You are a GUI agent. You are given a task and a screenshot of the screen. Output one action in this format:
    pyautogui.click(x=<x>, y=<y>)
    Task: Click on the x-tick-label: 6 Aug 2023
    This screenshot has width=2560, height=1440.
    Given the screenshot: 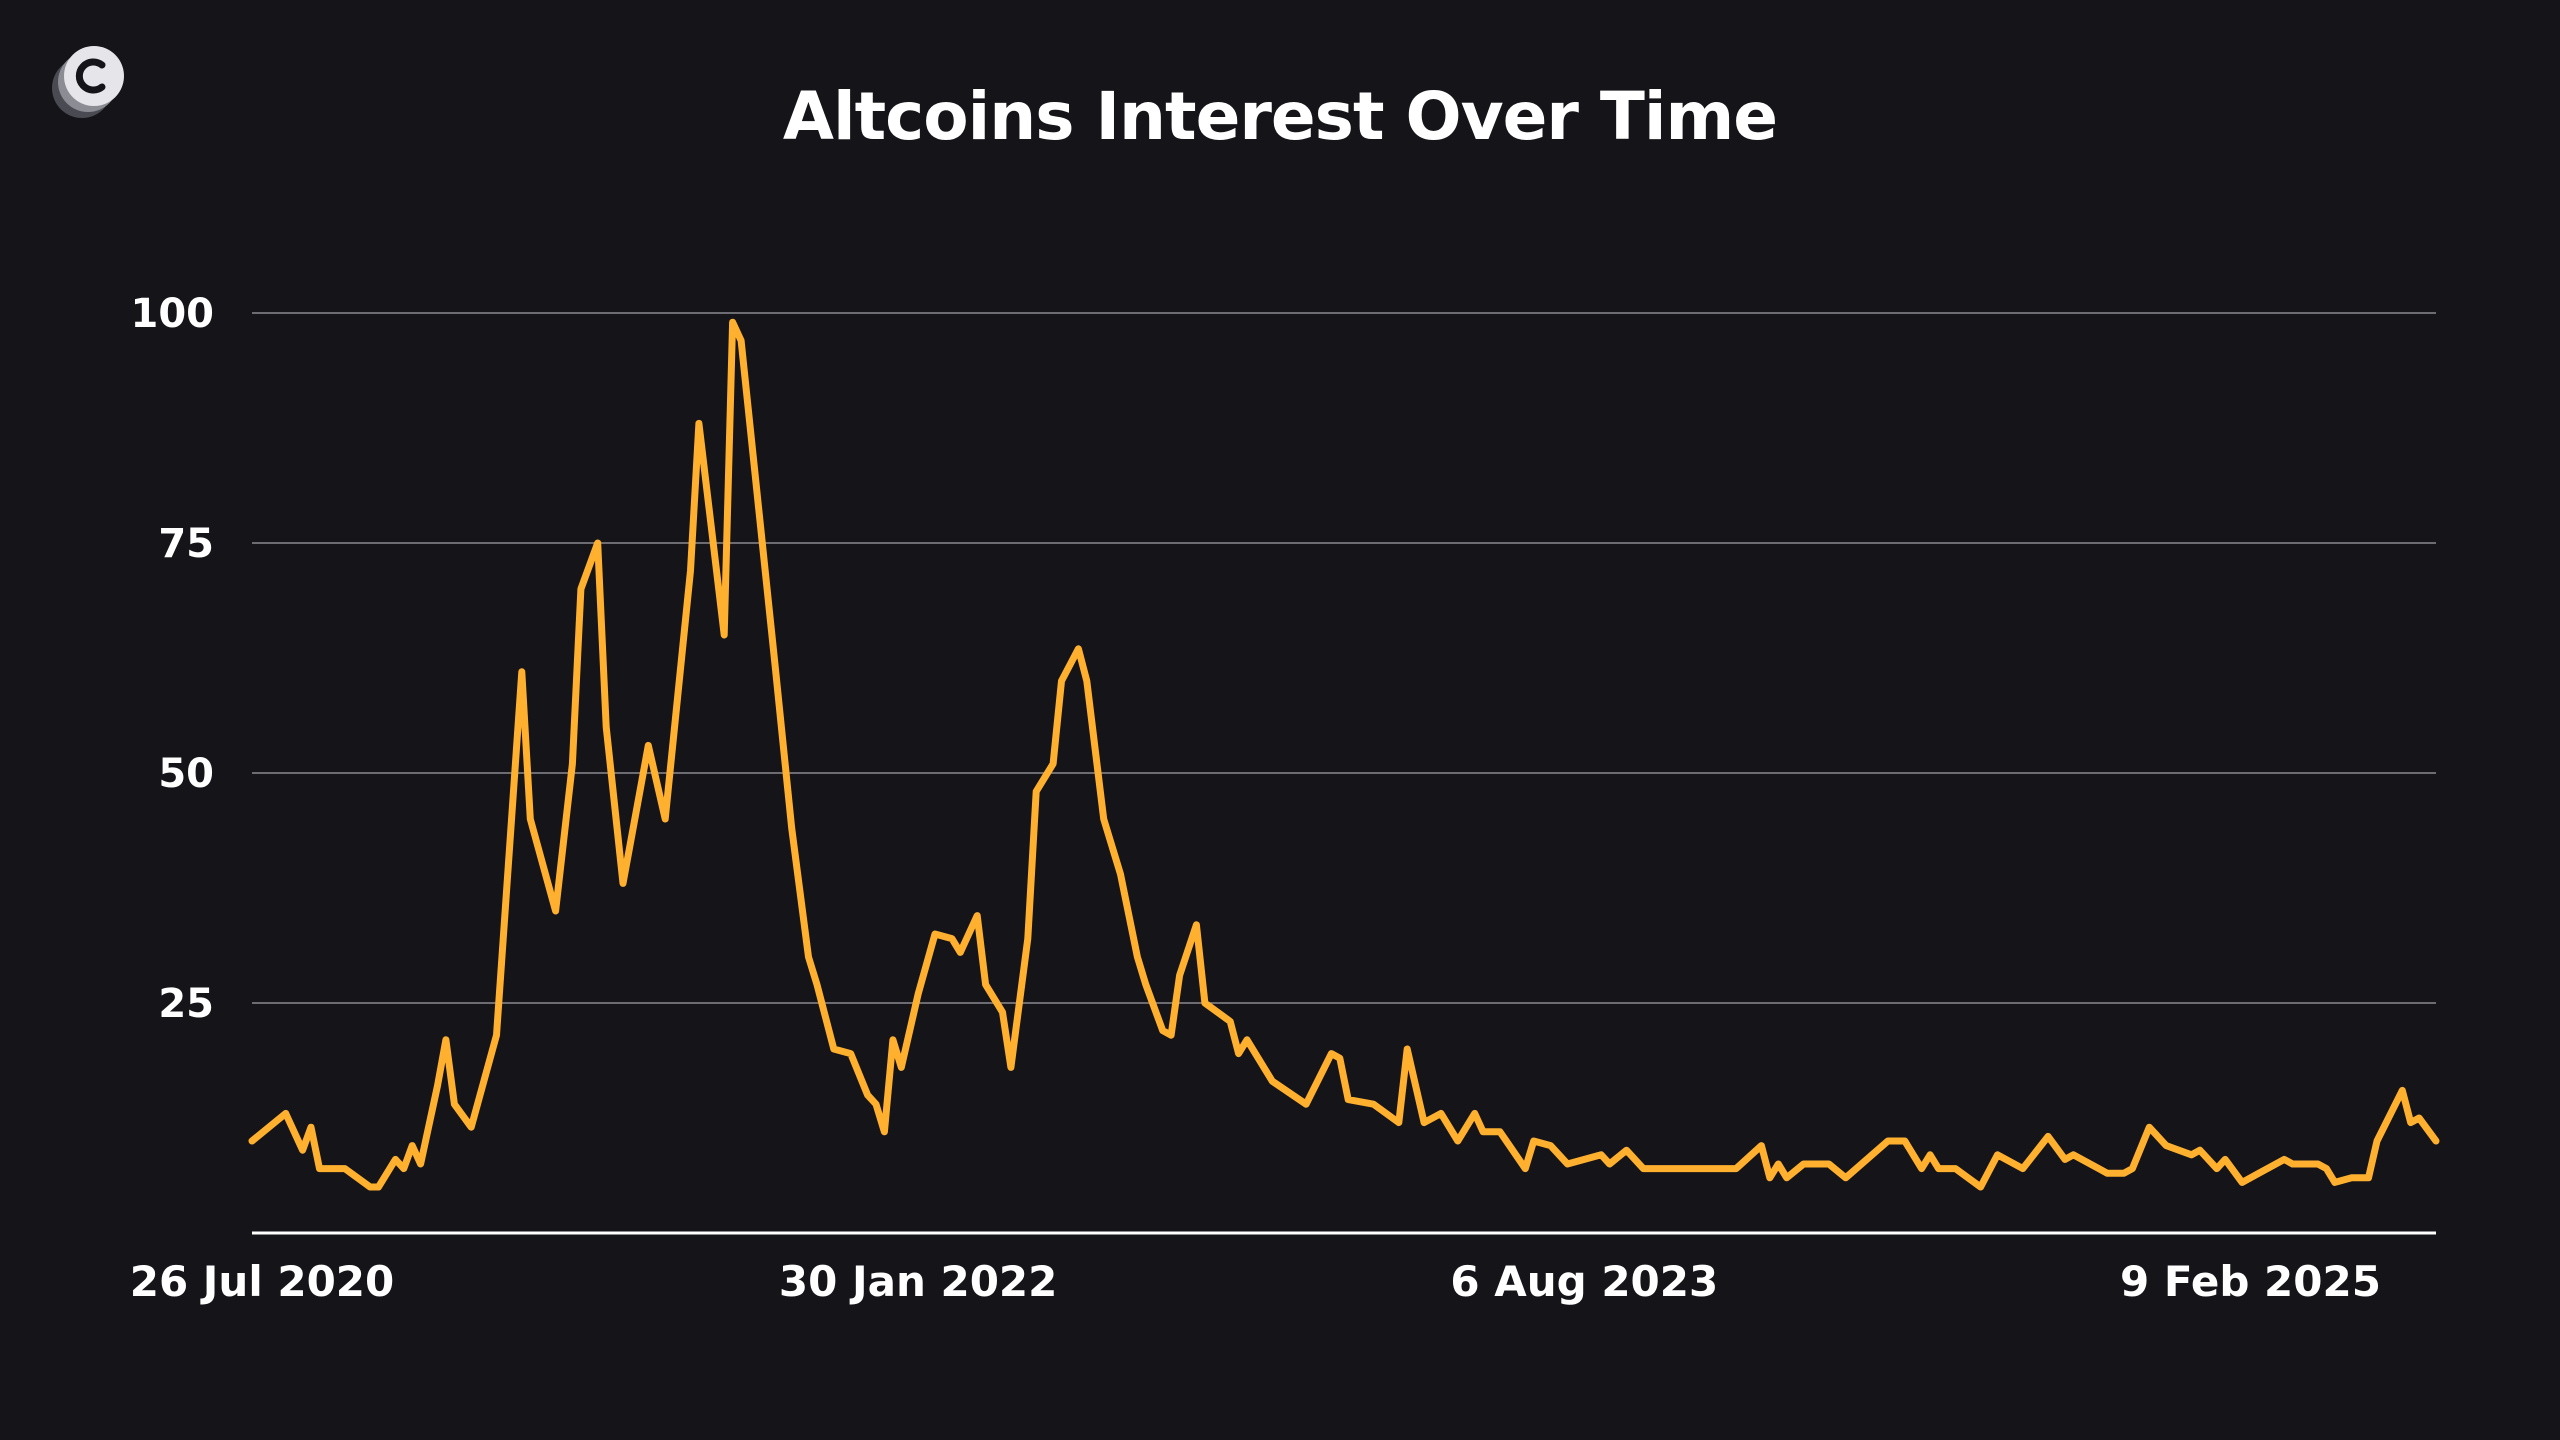 What is the action you would take?
    pyautogui.click(x=1584, y=1281)
    